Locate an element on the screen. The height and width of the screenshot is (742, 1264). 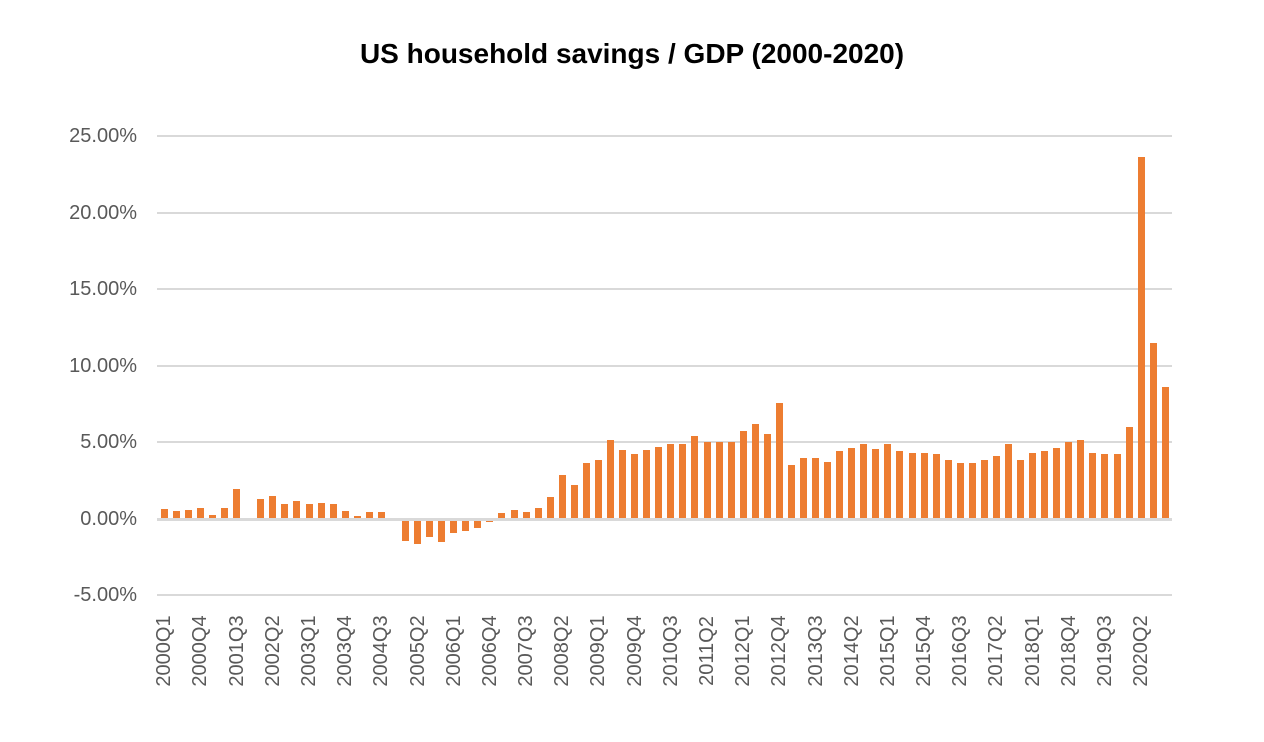
bar-2010Q4 is located at coordinates (683, 481).